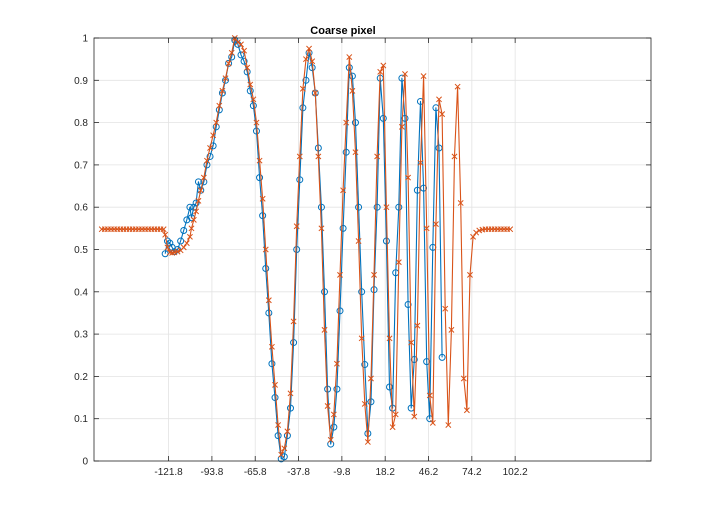 The image size is (718, 519). What do you see at coordinates (429, 472) in the screenshot?
I see `x-tick-label: 46.2` at bounding box center [429, 472].